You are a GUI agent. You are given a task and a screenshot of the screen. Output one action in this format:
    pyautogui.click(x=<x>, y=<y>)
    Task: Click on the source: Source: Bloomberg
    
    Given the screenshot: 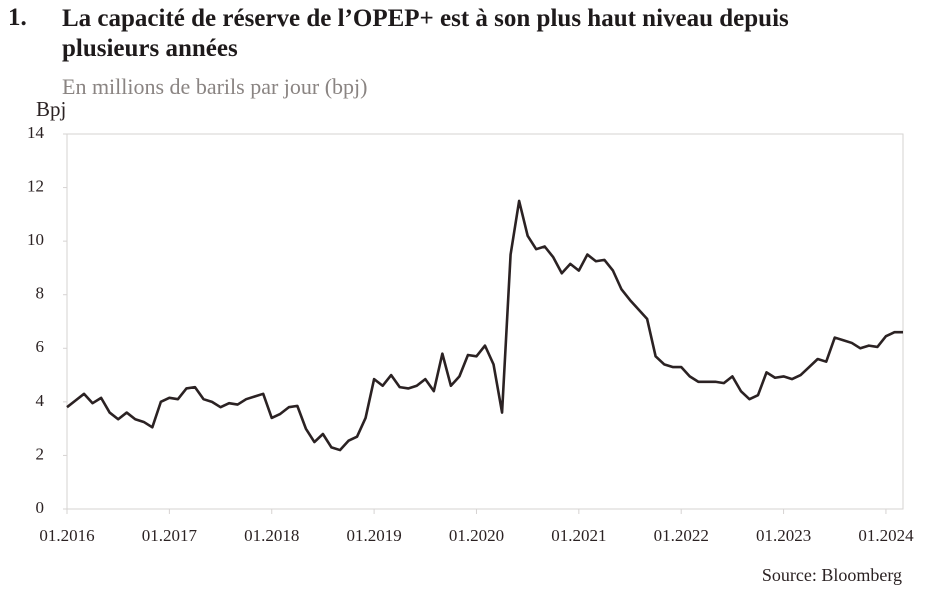 What is the action you would take?
    pyautogui.click(x=832, y=575)
    